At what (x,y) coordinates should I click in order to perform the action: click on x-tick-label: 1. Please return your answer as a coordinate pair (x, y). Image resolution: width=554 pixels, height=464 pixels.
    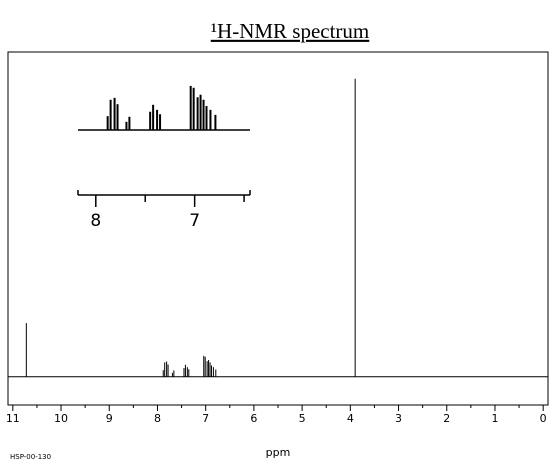
    Looking at the image, I should click on (494, 418).